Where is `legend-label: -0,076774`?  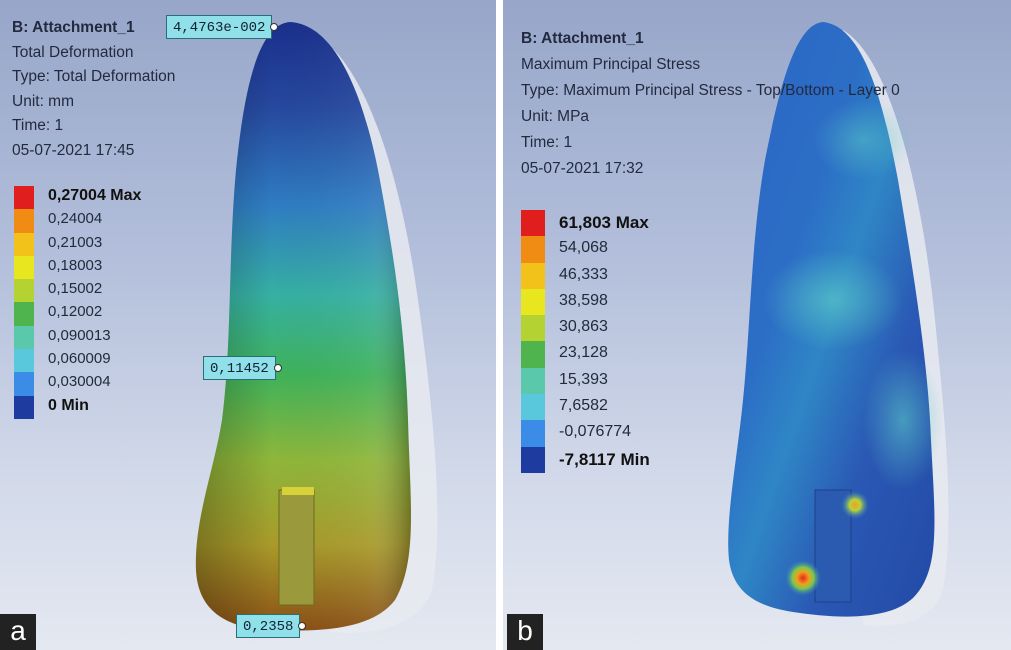 legend-label: -0,076774 is located at coordinates (595, 432).